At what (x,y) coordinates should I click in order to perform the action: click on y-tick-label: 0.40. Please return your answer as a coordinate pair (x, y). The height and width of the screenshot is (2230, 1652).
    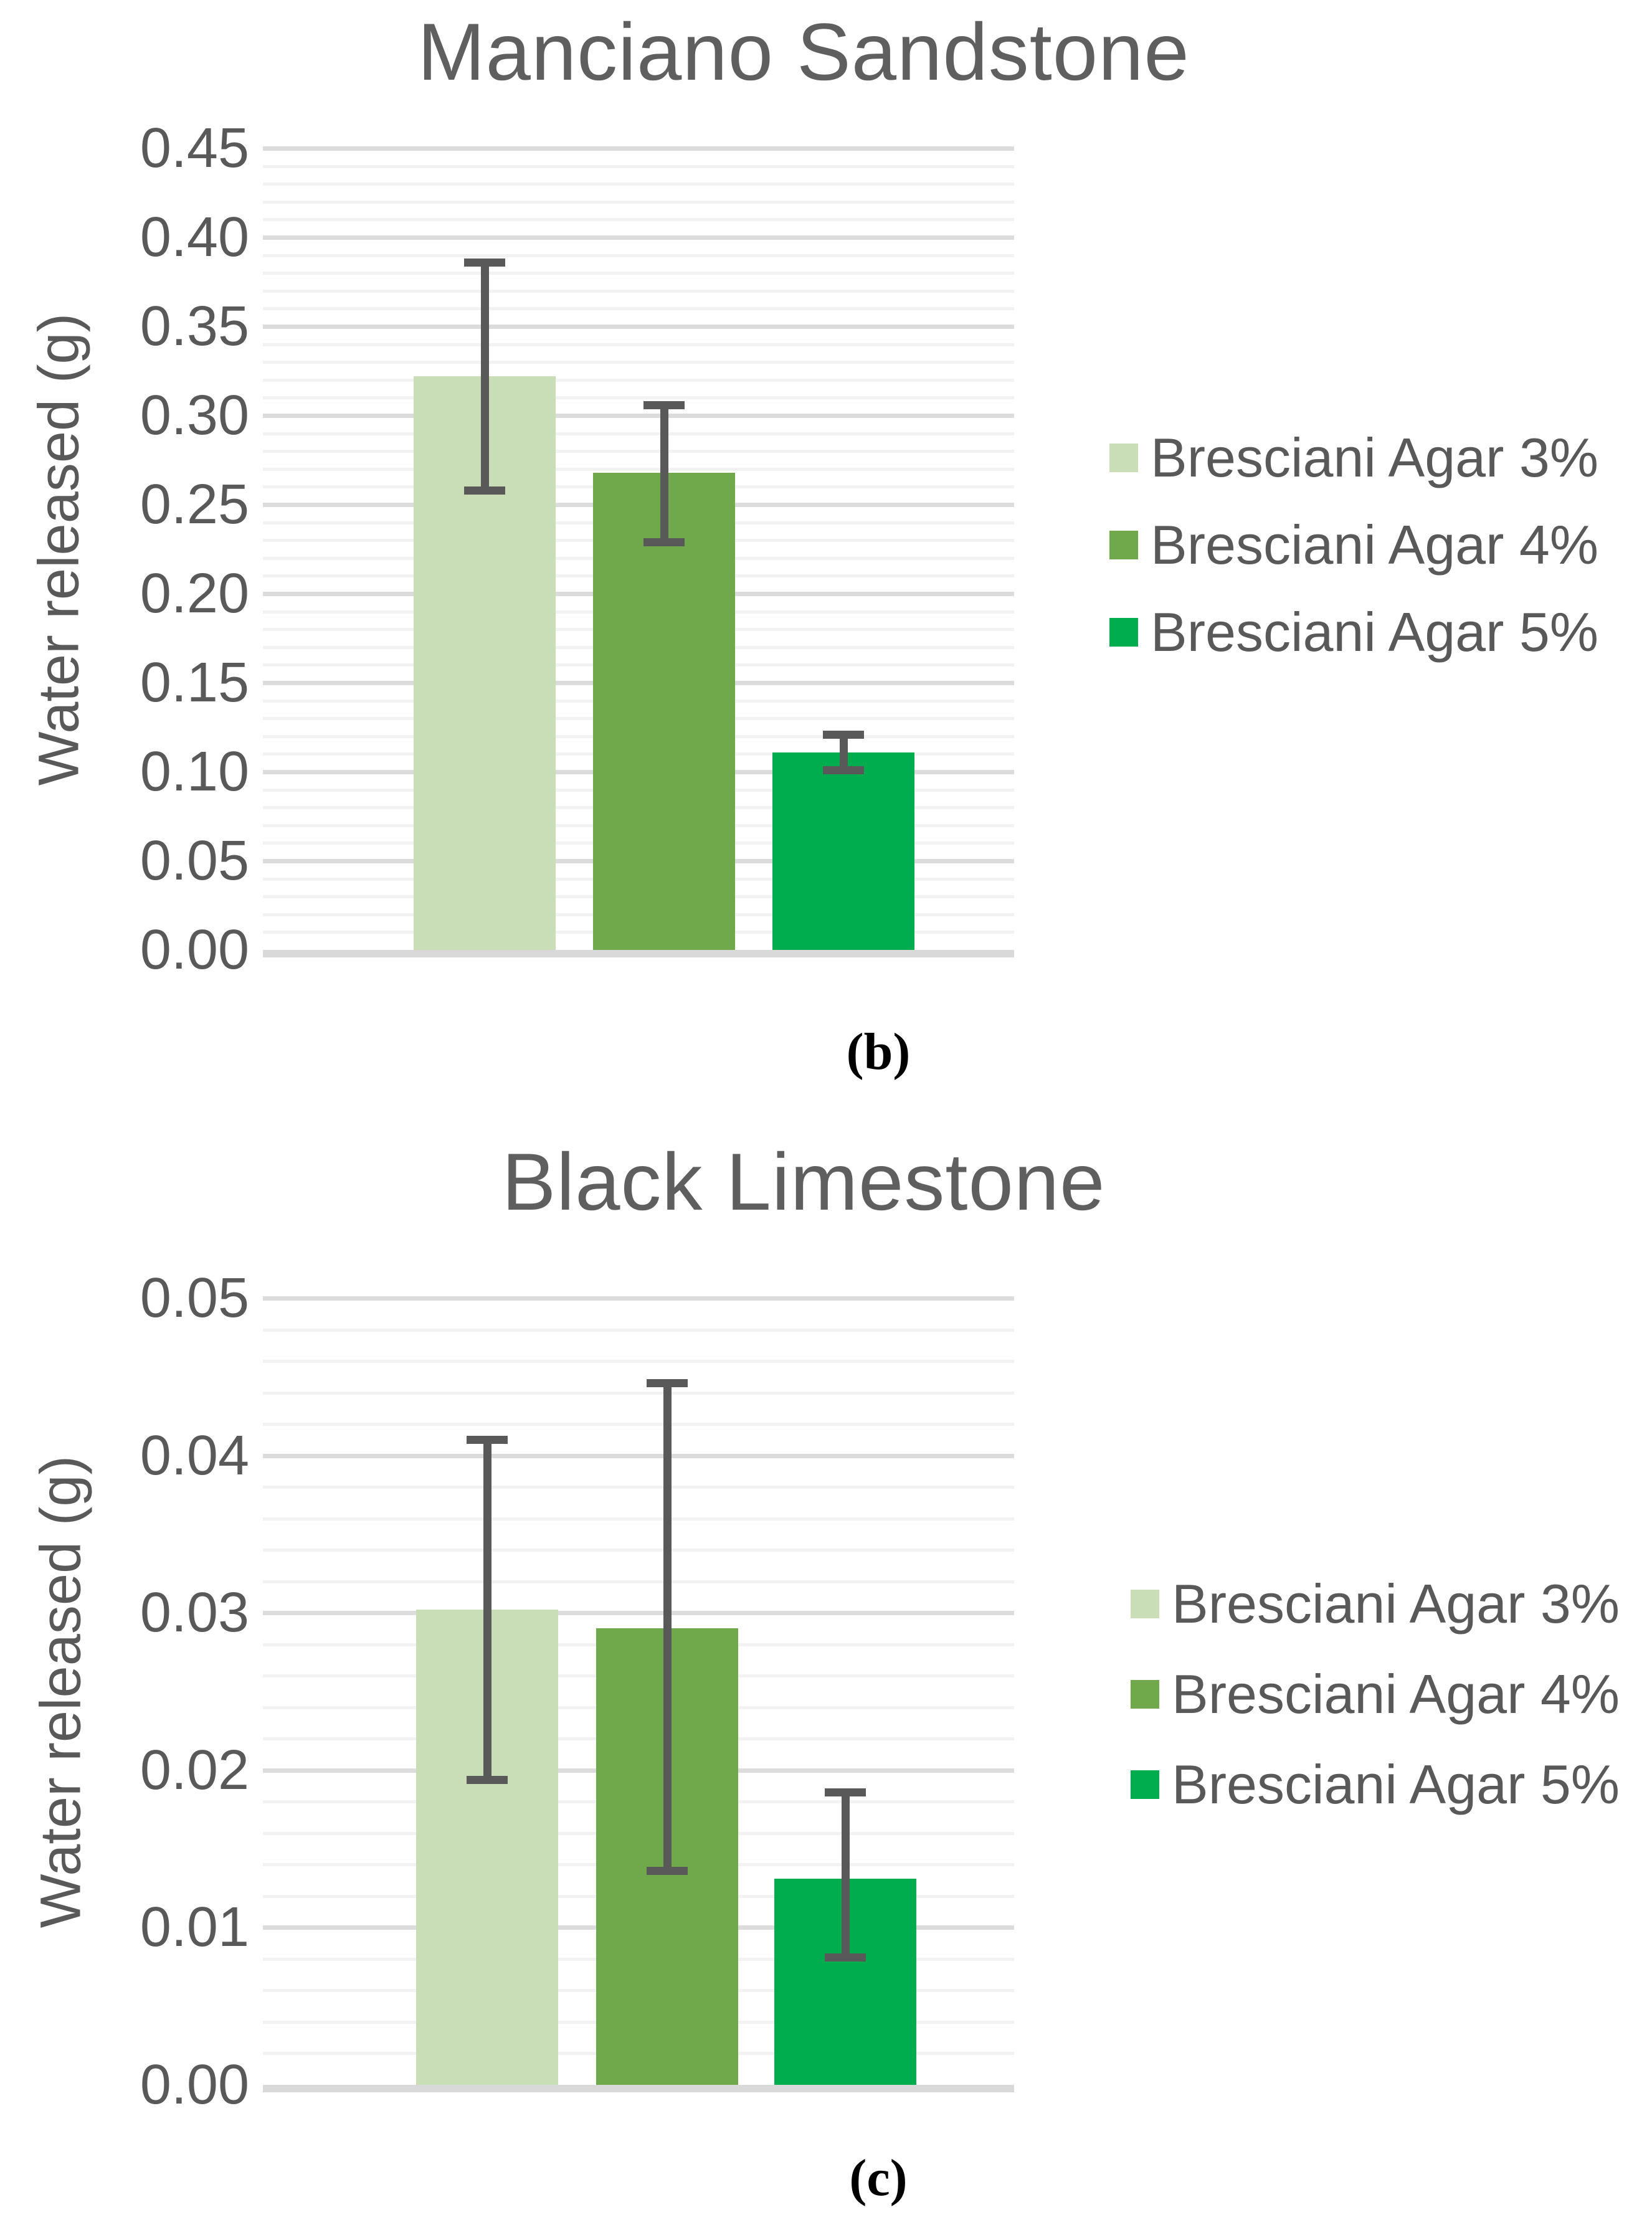
    Looking at the image, I should click on (194, 237).